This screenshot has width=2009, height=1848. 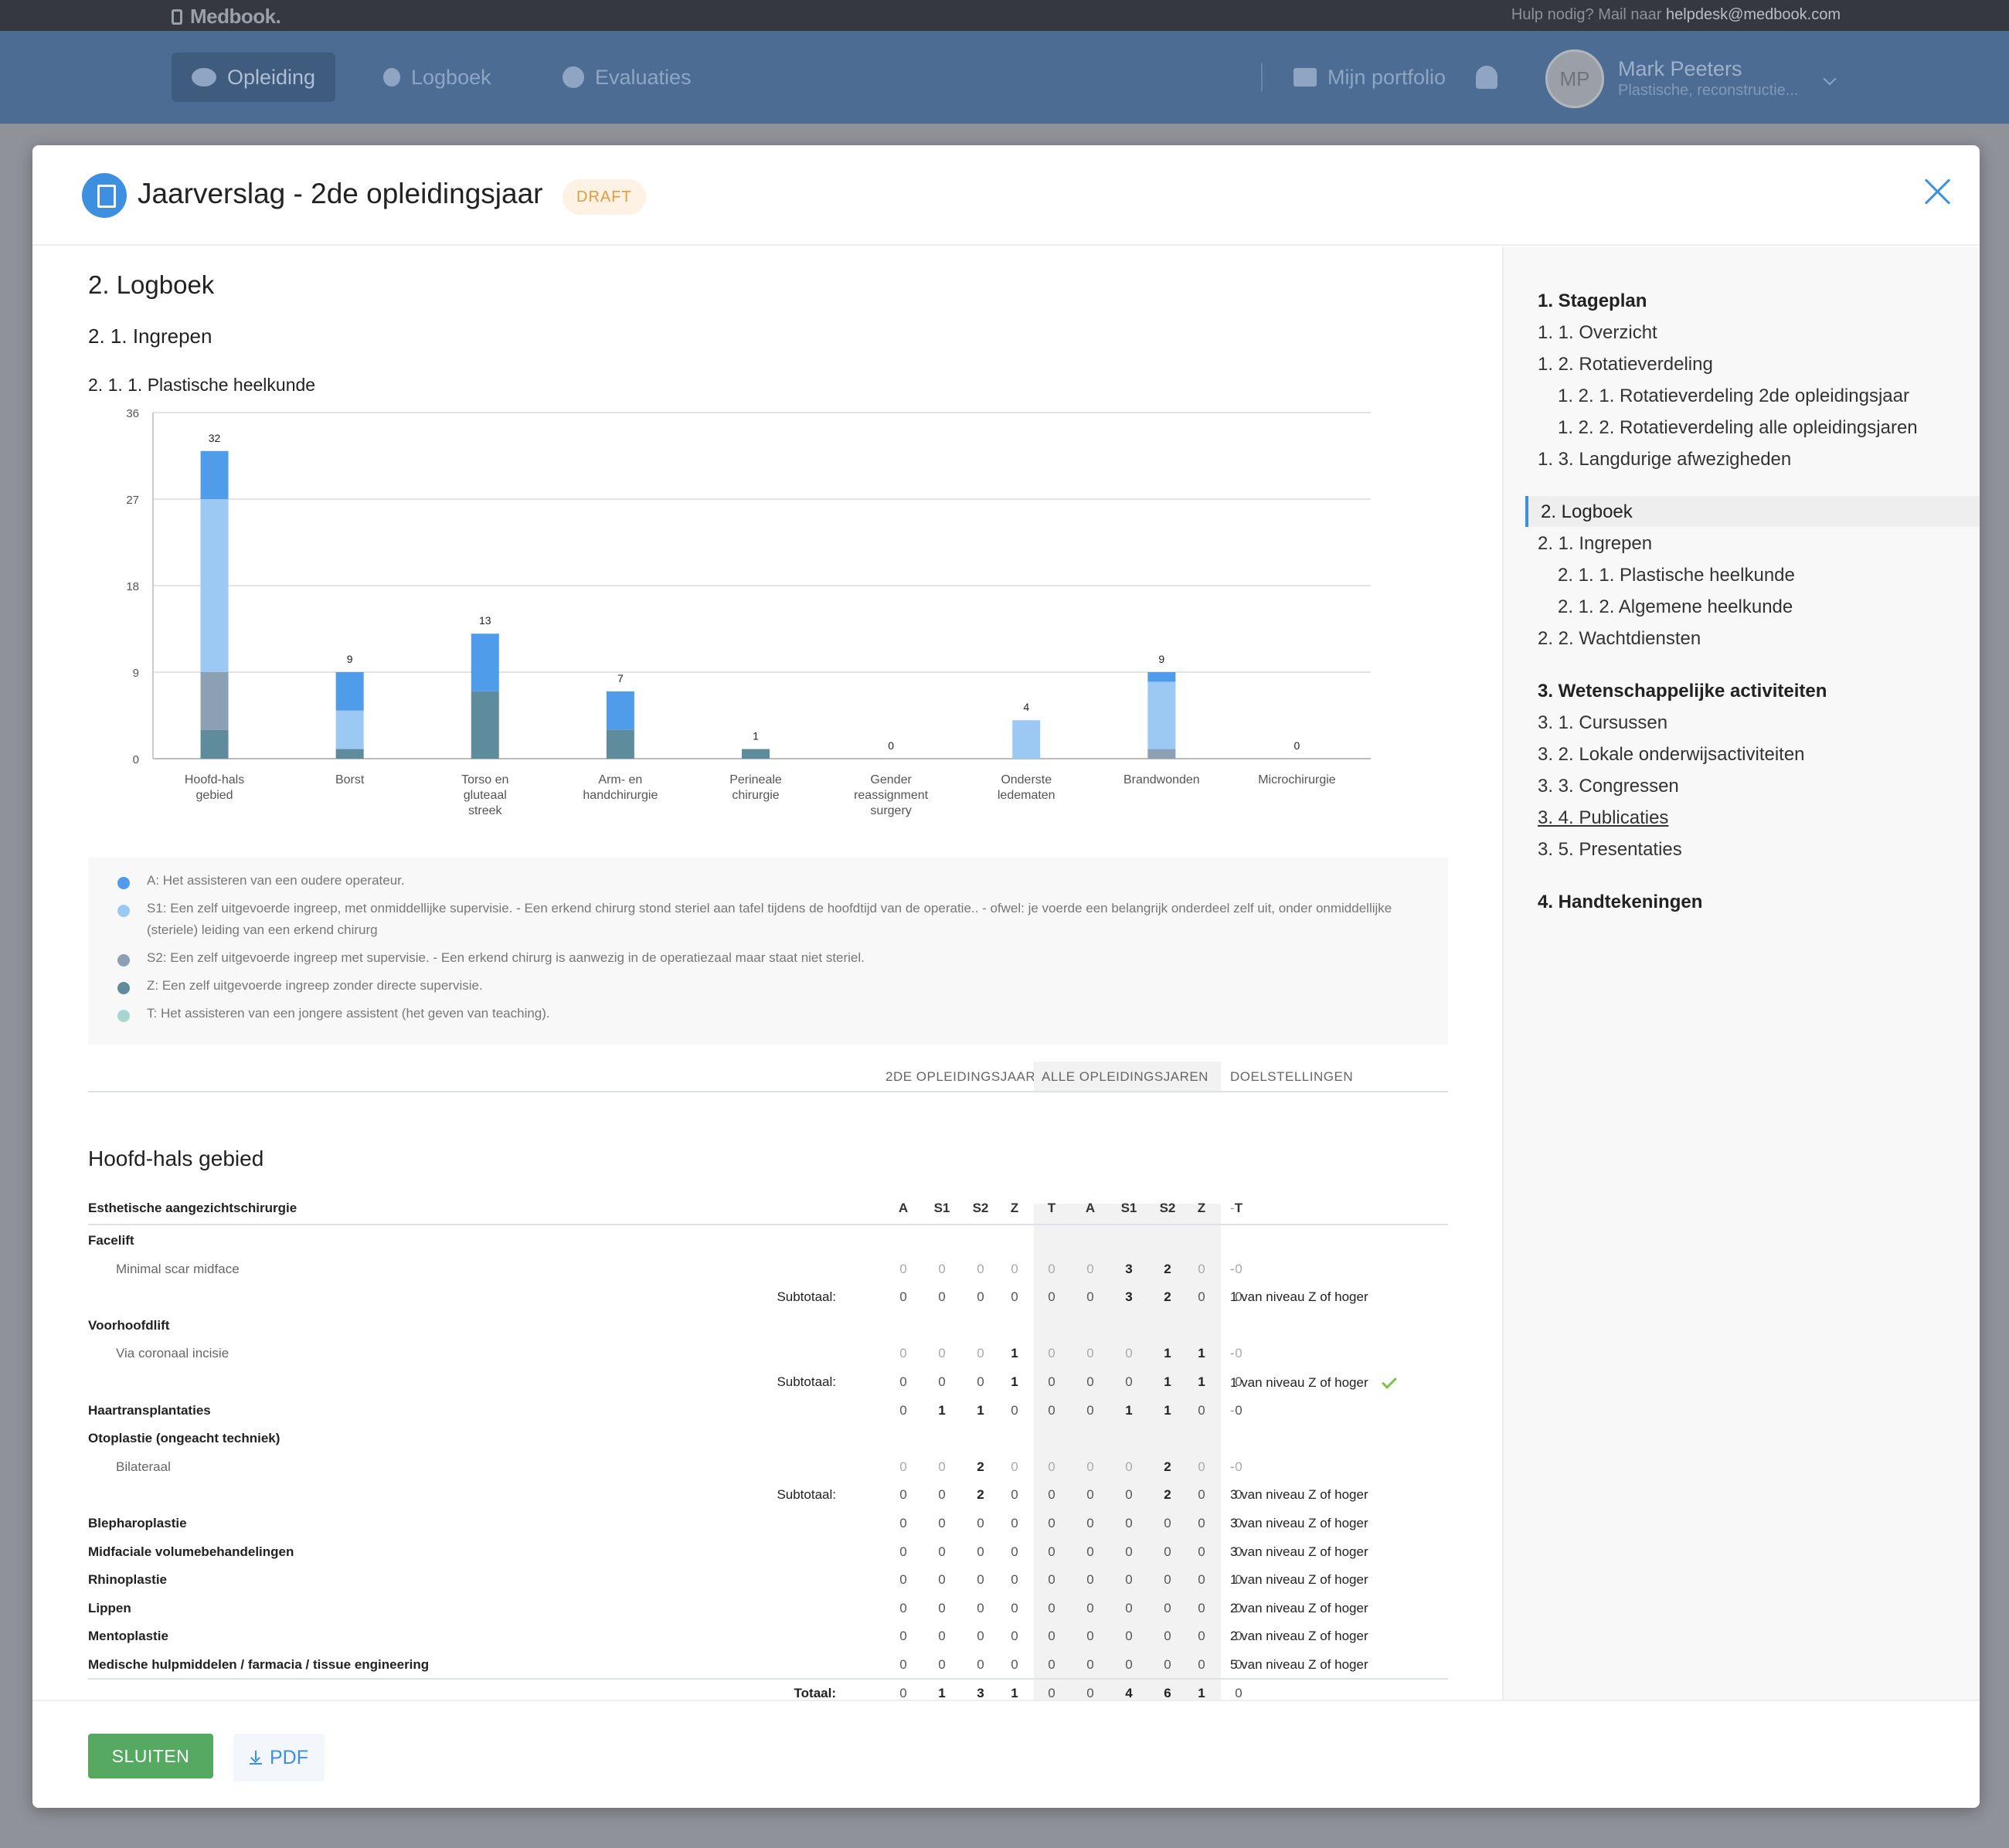 What do you see at coordinates (768, 1438) in the screenshot?
I see `table-row: Otoplastie (ongeacht techniek)` at bounding box center [768, 1438].